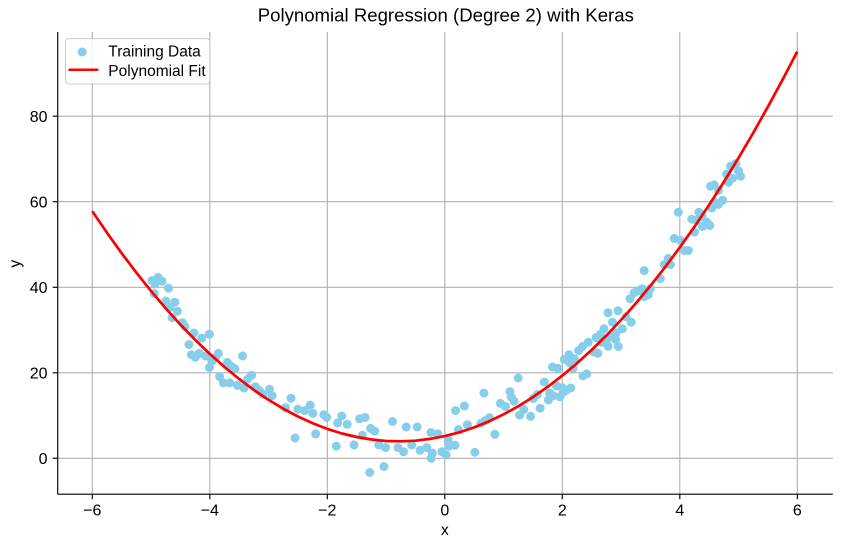 The height and width of the screenshot is (552, 841). I want to click on svg-text: −2, so click(327, 511).